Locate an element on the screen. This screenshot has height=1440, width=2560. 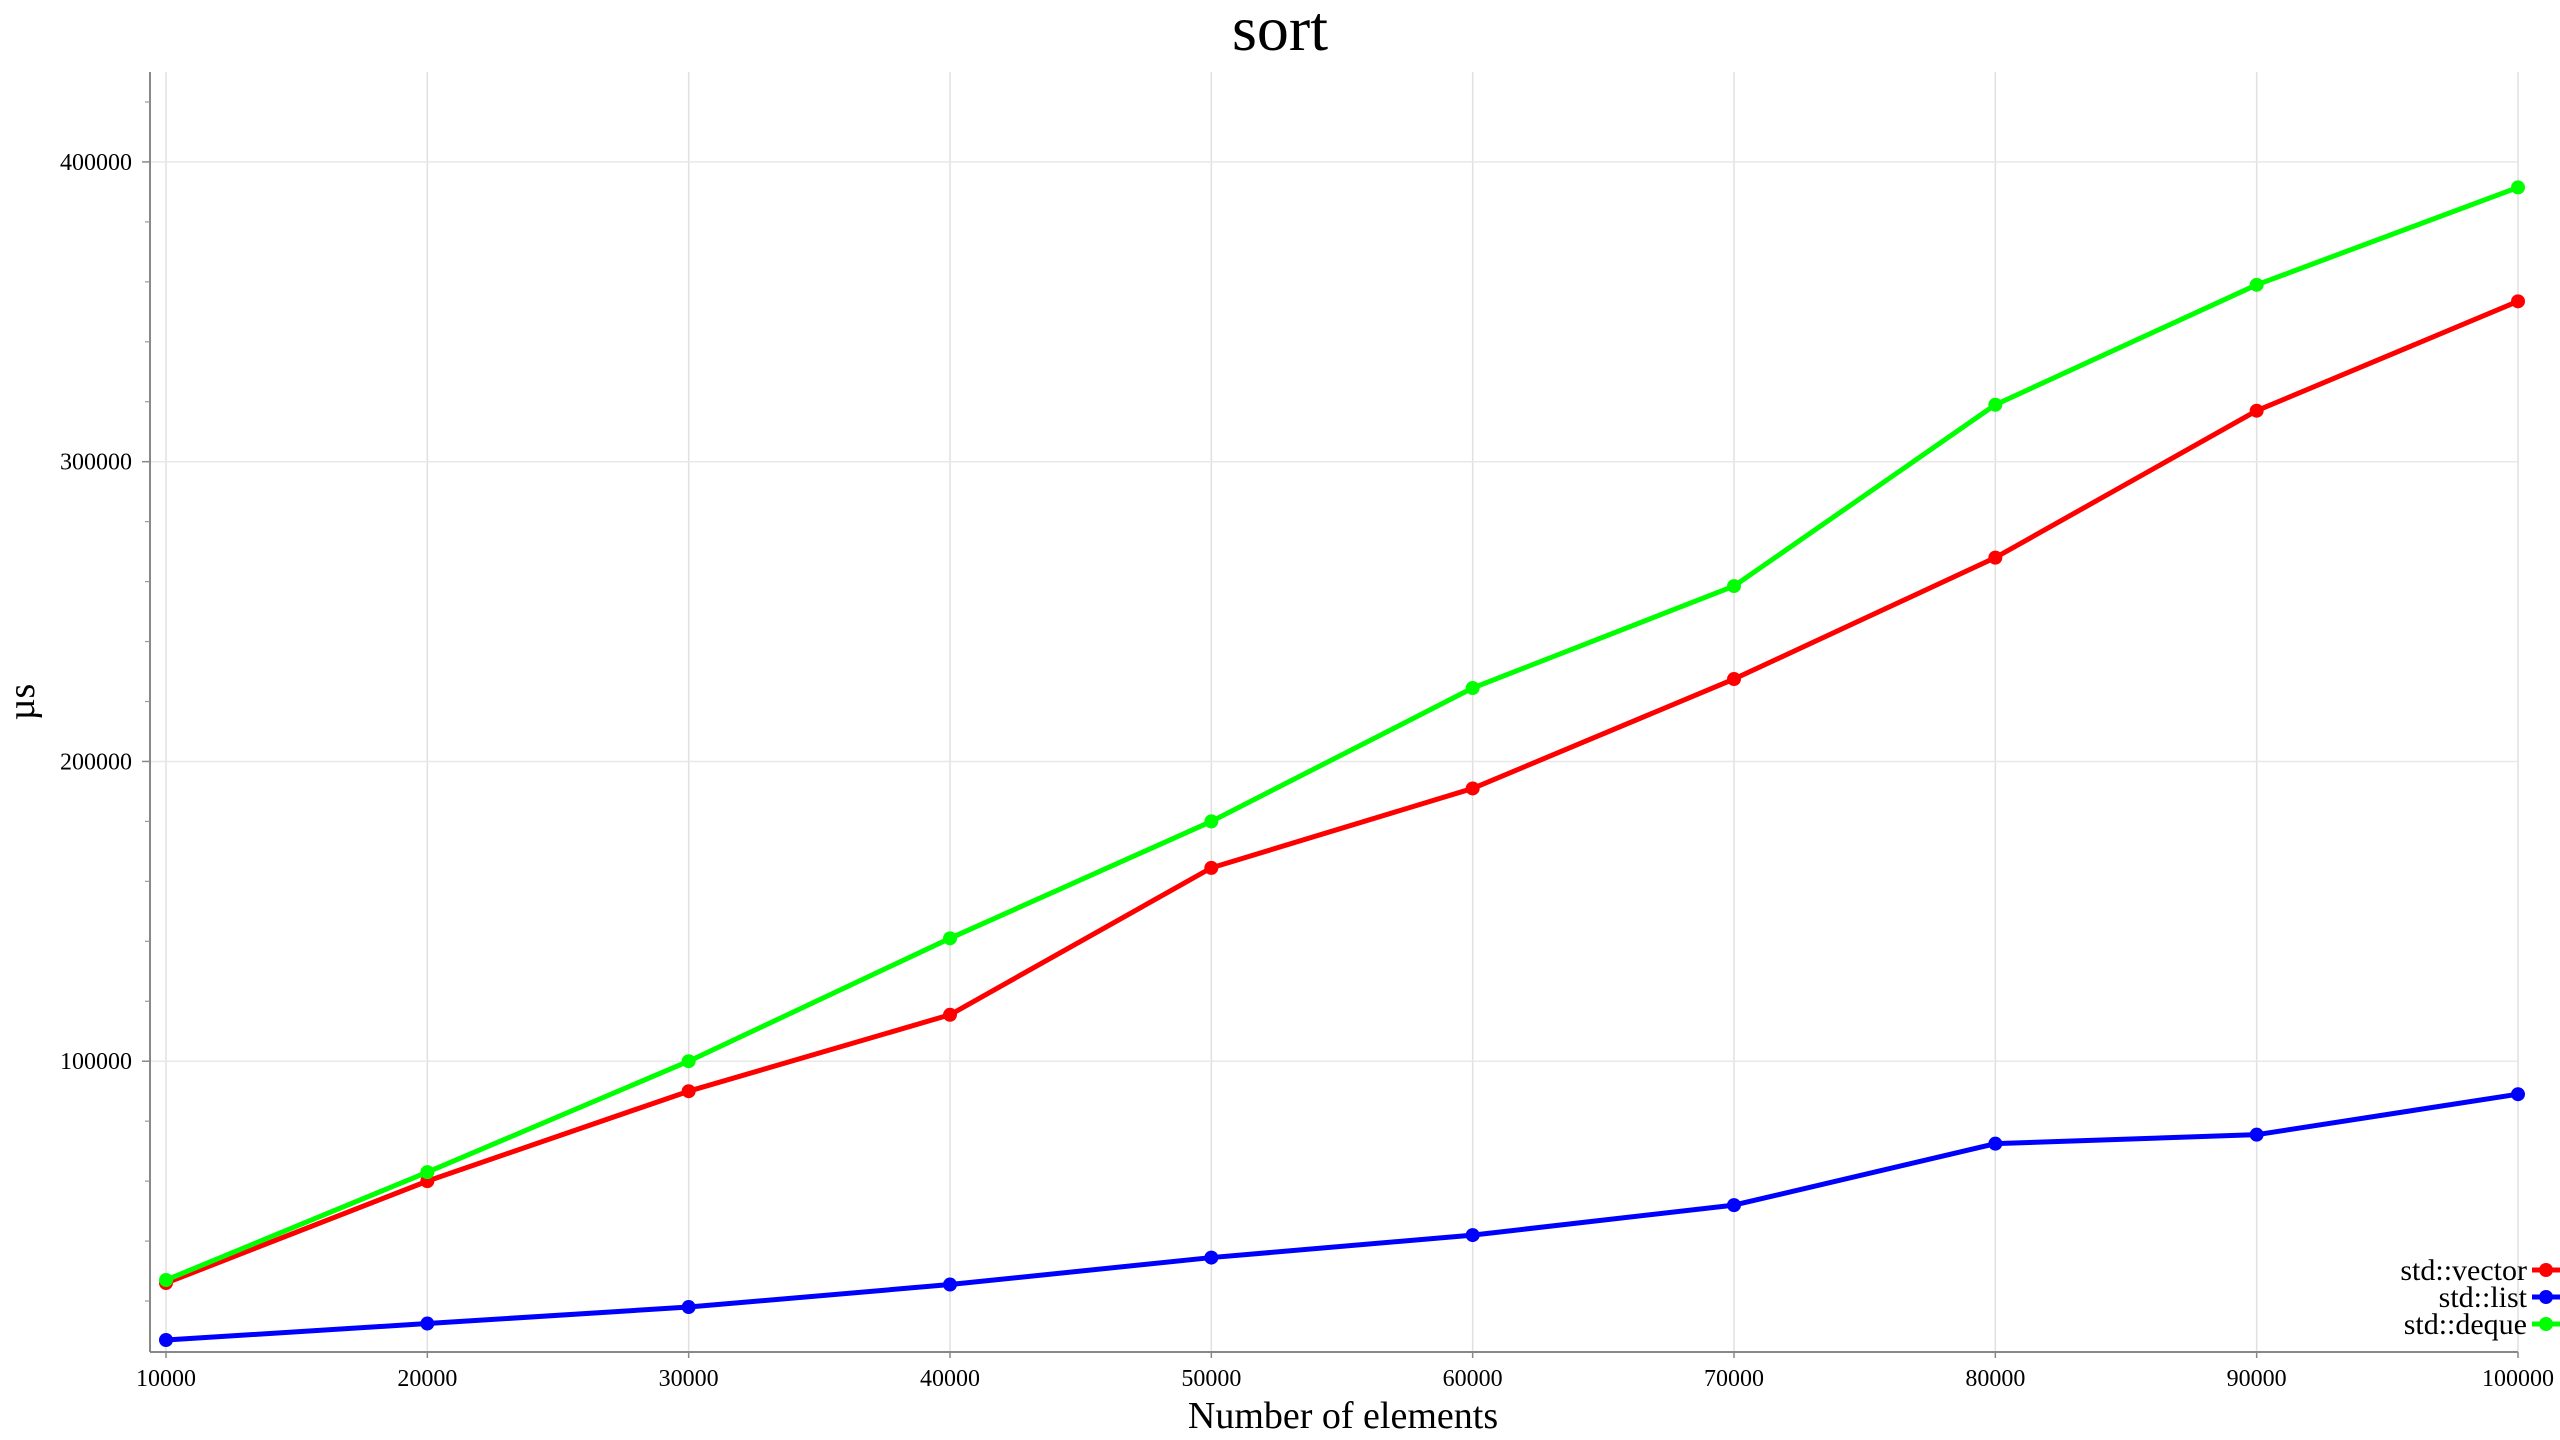
x-tick-label: 60000 is located at coordinates (1473, 1379).